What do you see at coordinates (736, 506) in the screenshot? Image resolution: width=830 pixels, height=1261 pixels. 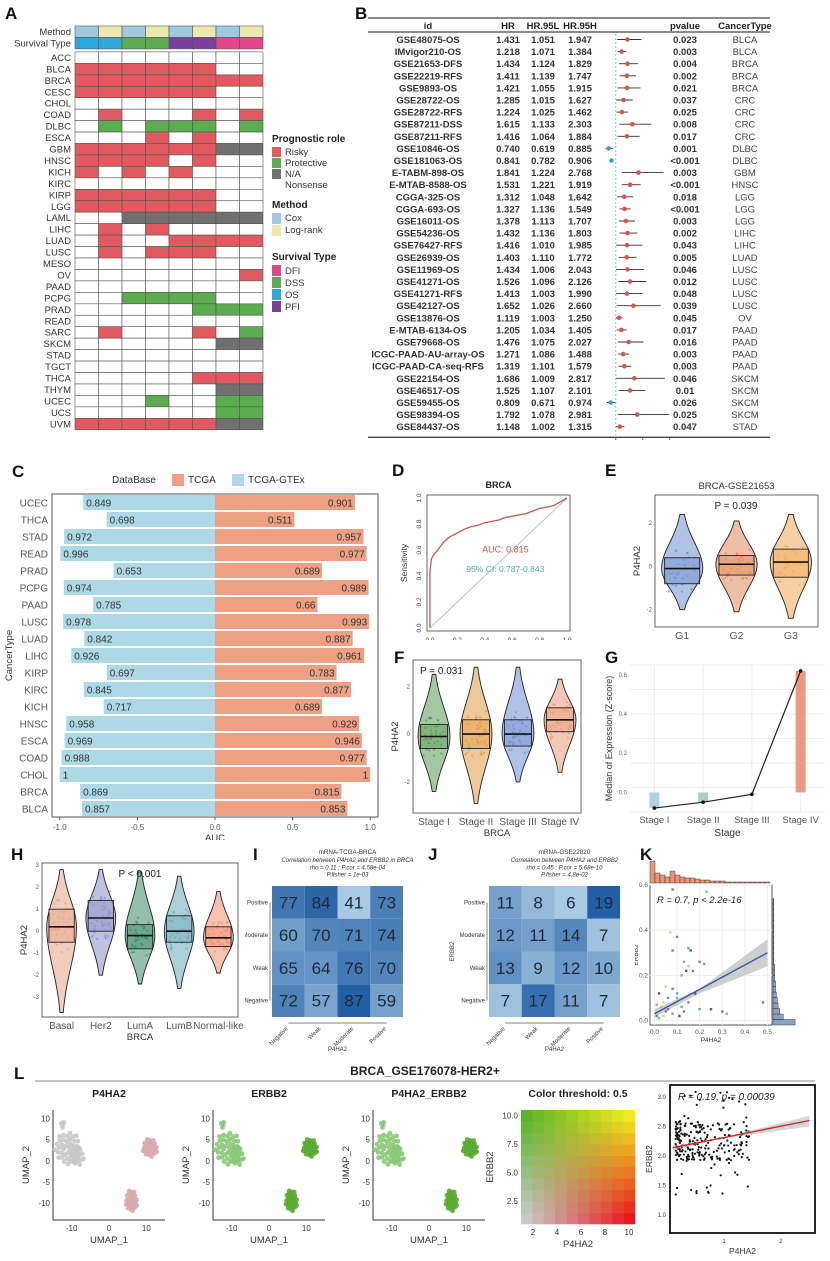 I see `p-value: P = 0.039` at bounding box center [736, 506].